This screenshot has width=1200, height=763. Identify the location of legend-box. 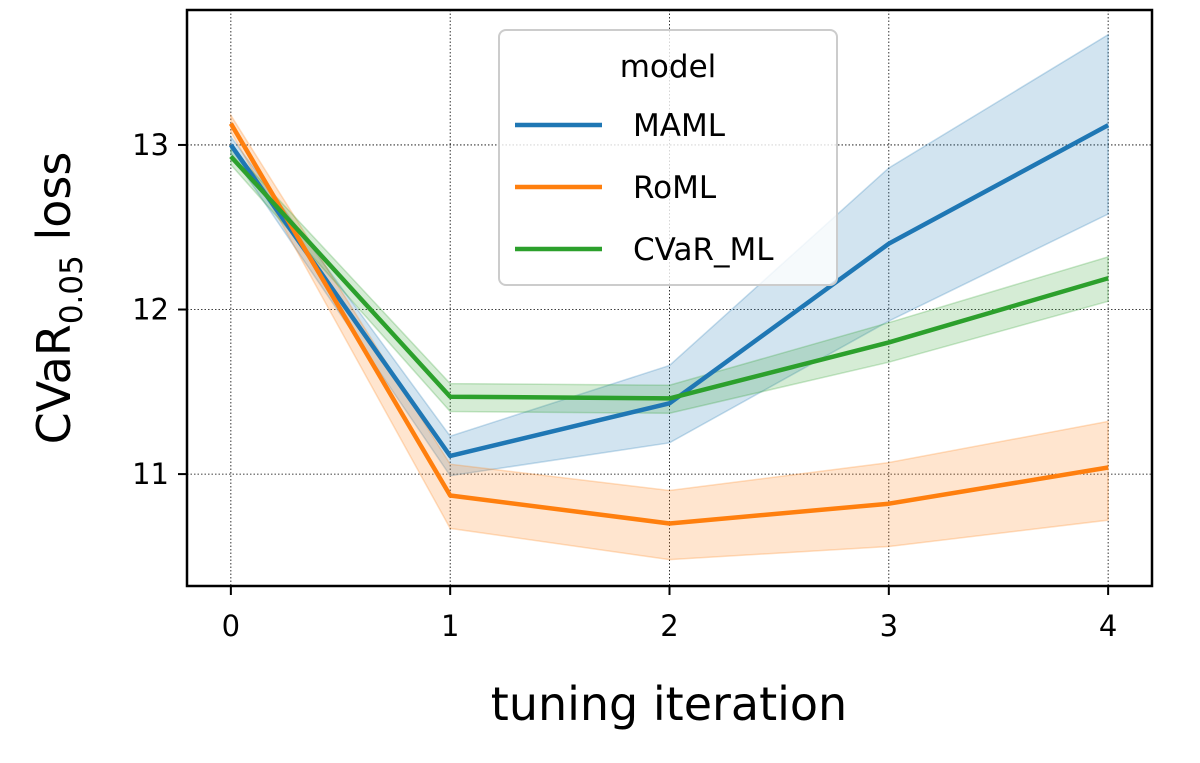
(668, 157).